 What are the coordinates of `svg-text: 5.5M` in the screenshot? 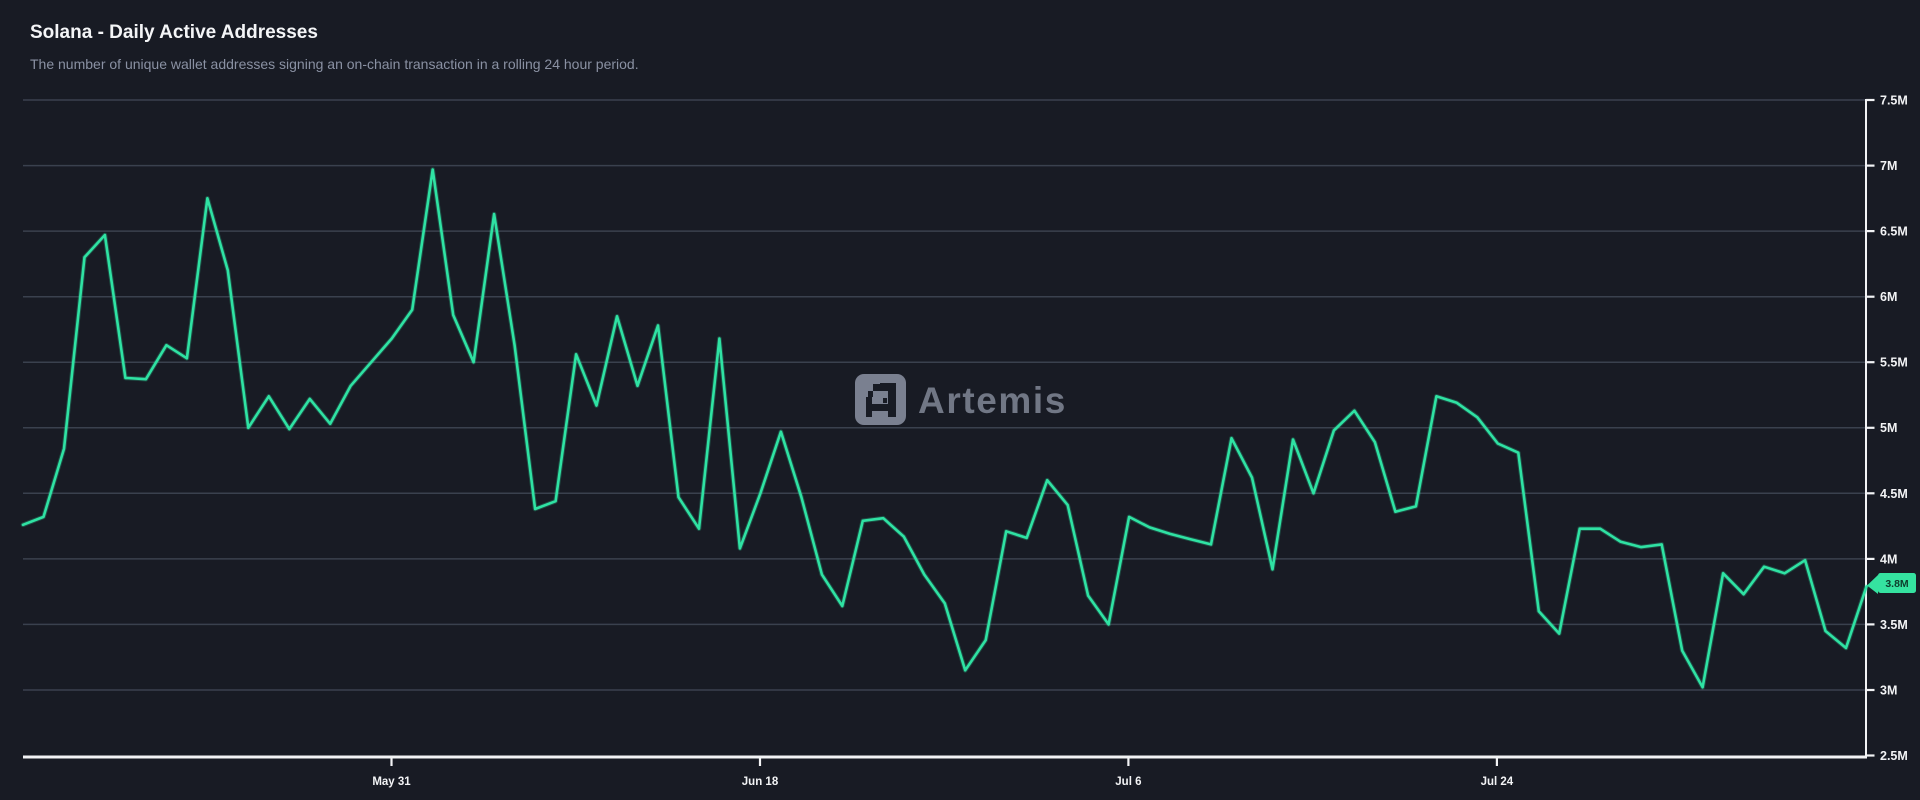 It's located at (1894, 363).